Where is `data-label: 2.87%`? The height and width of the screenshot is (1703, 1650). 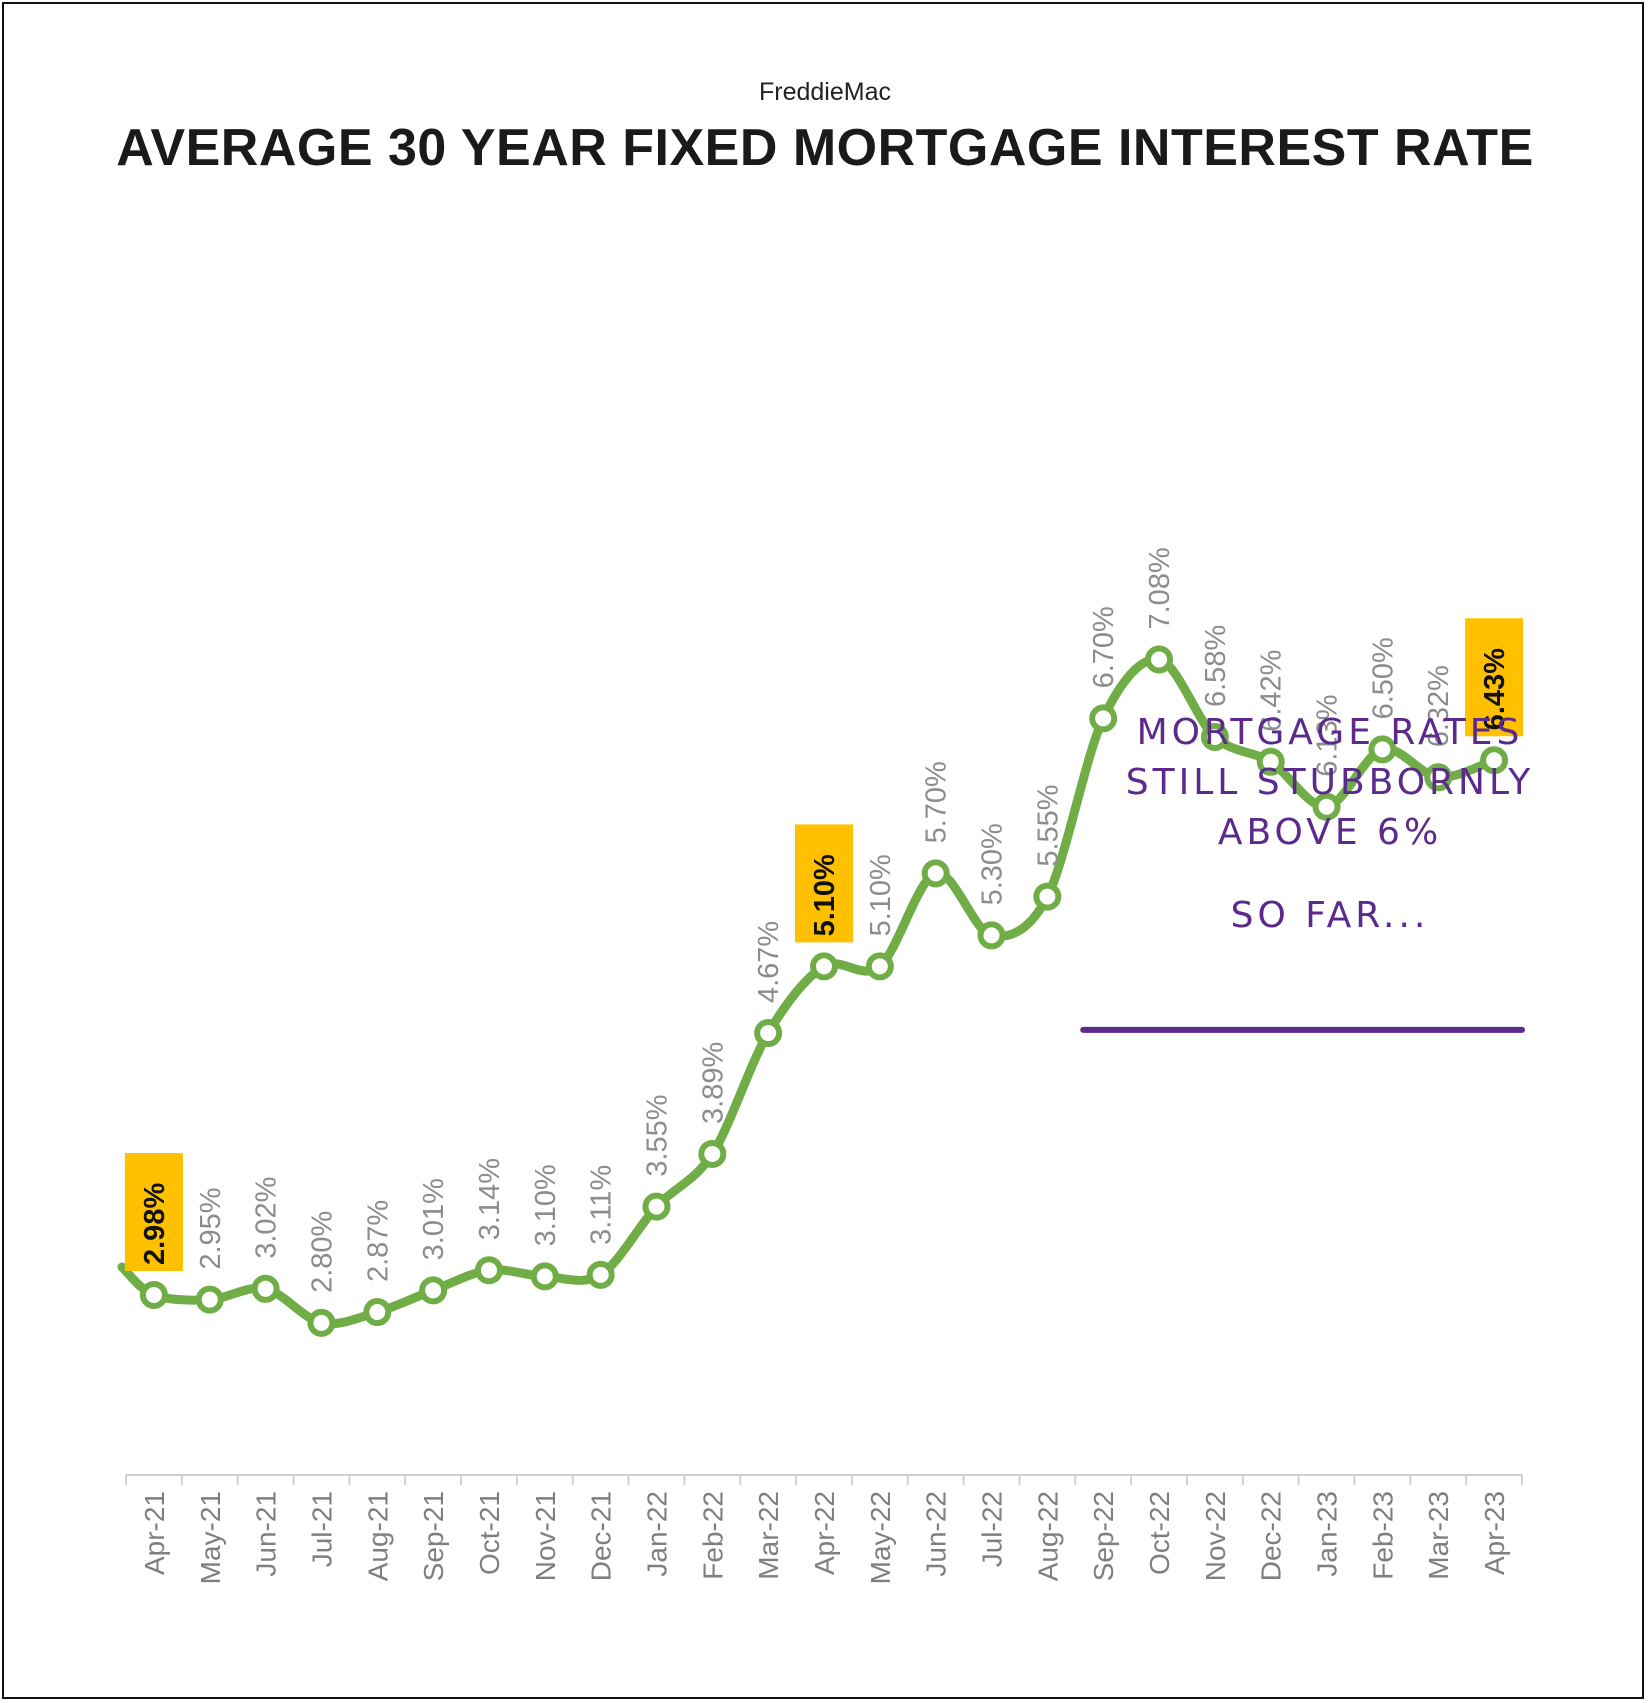 data-label: 2.87% is located at coordinates (378, 1241).